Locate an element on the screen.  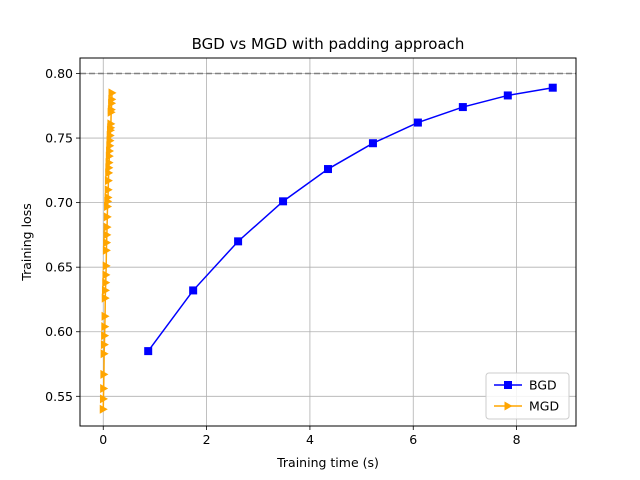
legend-marker-mgd is located at coordinates (508, 406).